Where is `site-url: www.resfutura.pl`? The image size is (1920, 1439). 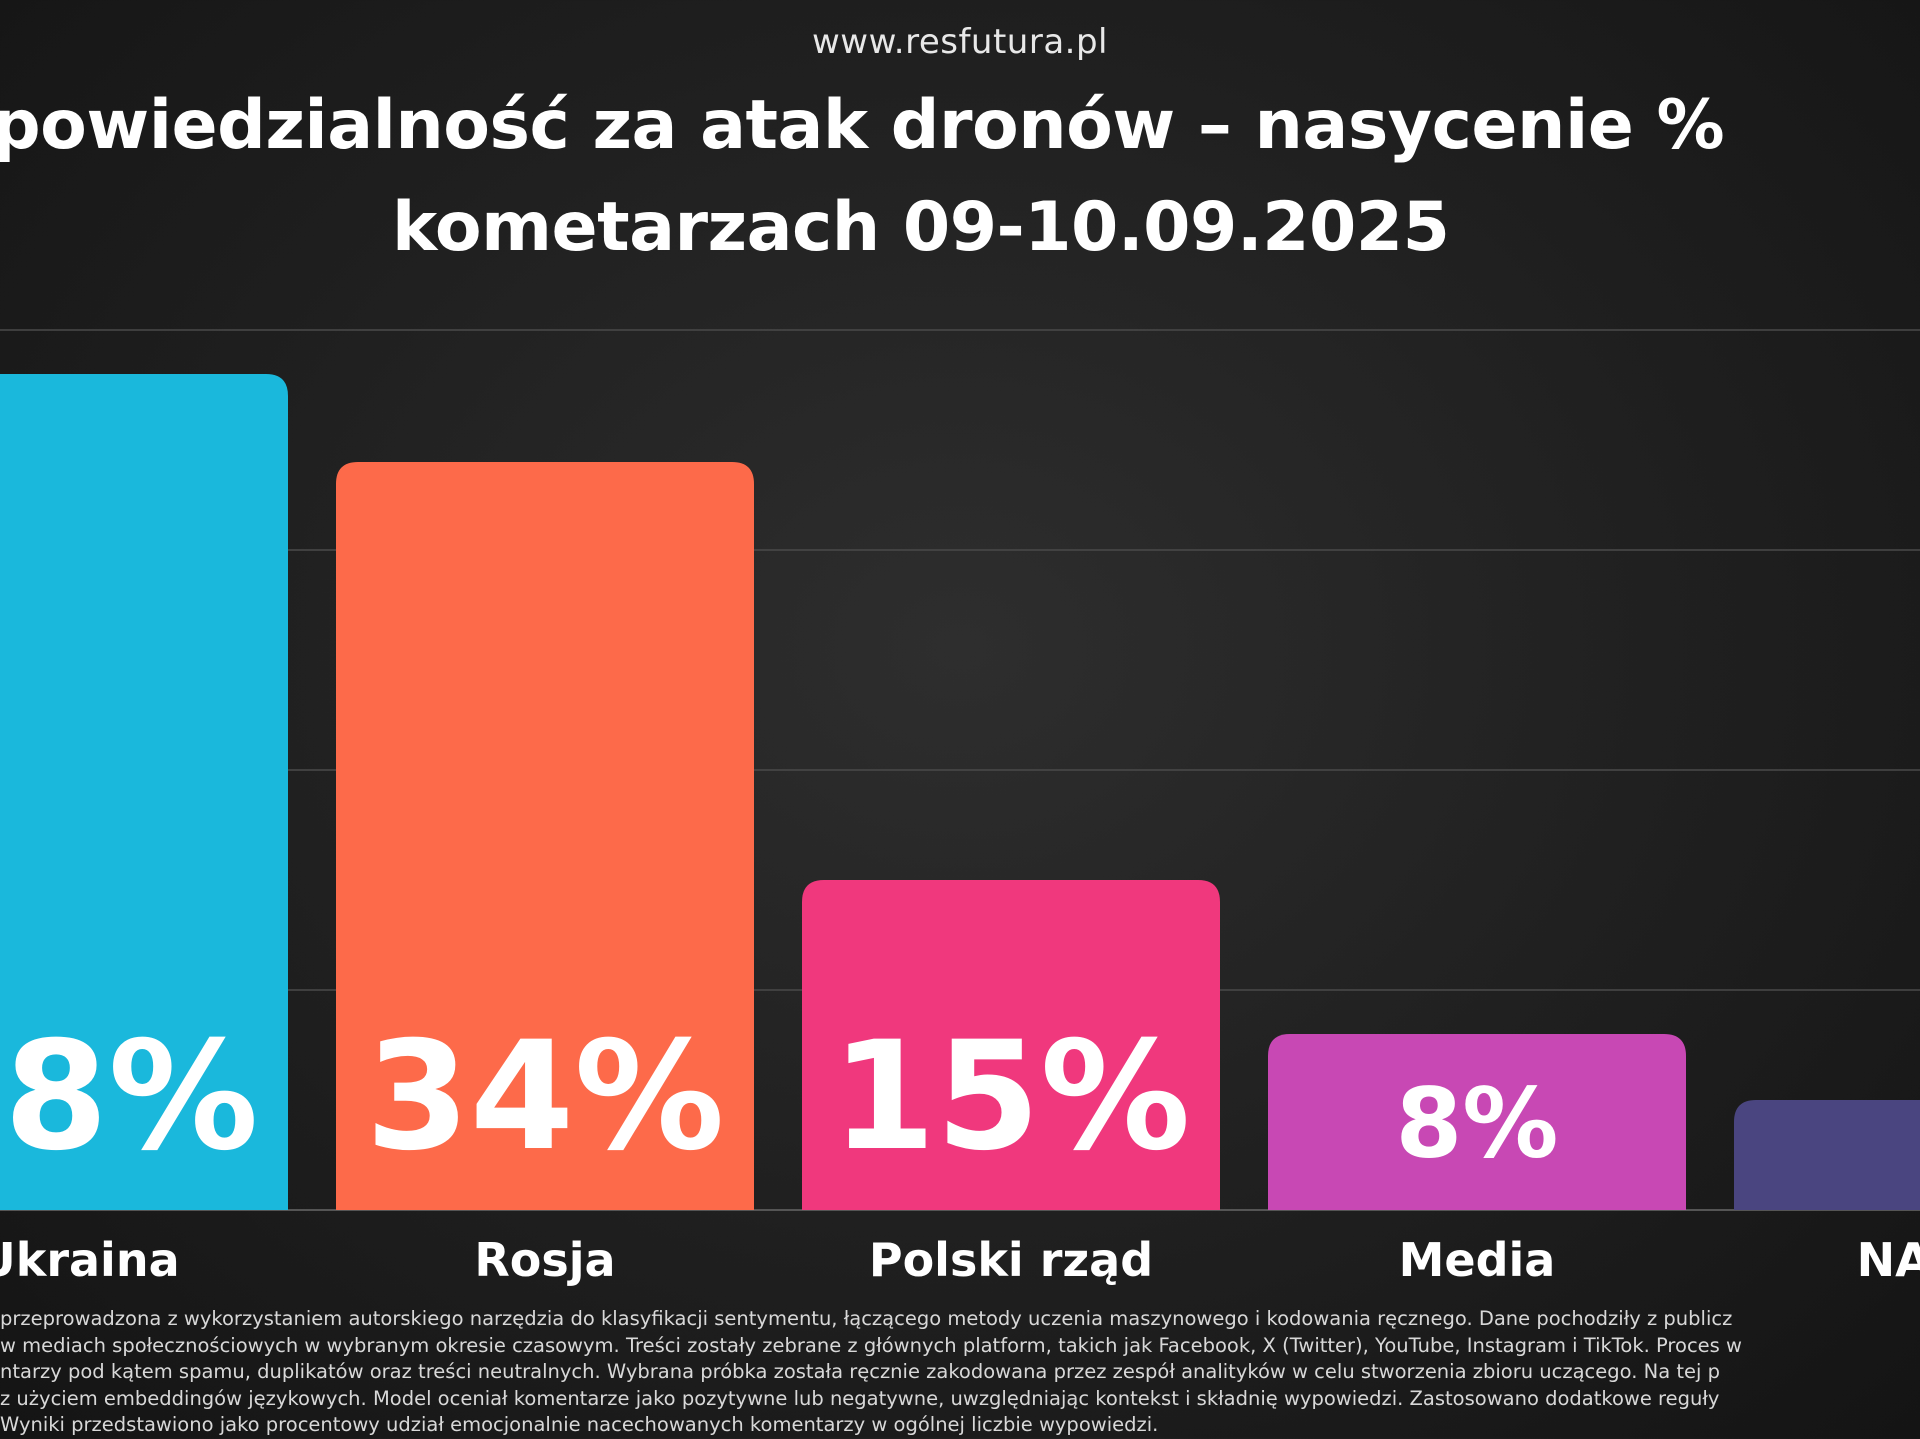
site-url: www.resfutura.pl is located at coordinates (960, 42).